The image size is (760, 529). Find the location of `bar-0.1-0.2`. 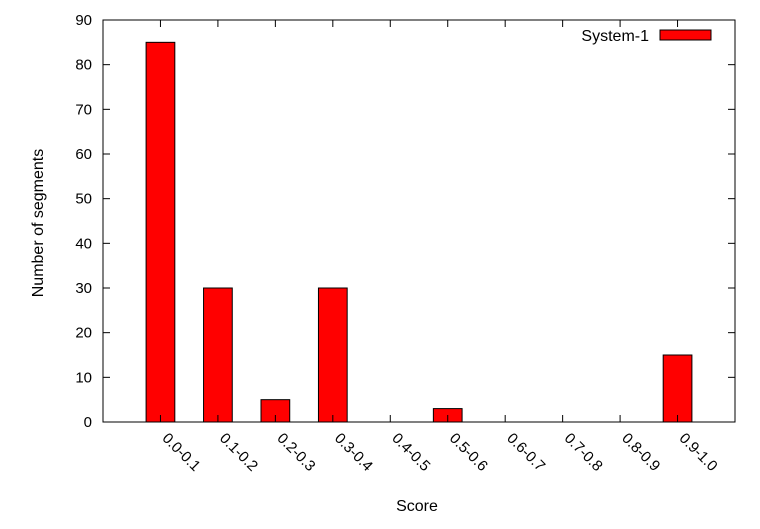

bar-0.1-0.2 is located at coordinates (218, 355).